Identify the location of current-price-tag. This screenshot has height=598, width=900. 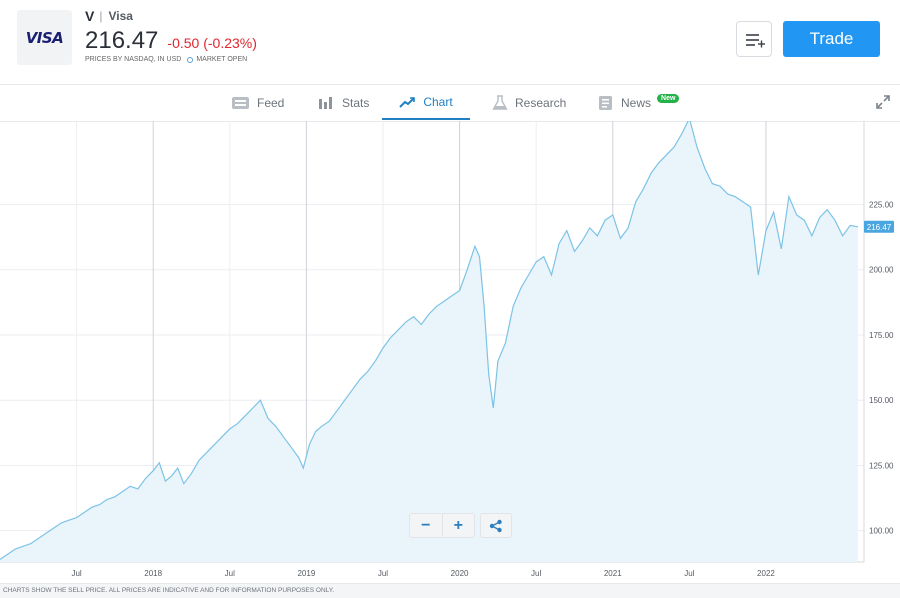
(879, 226).